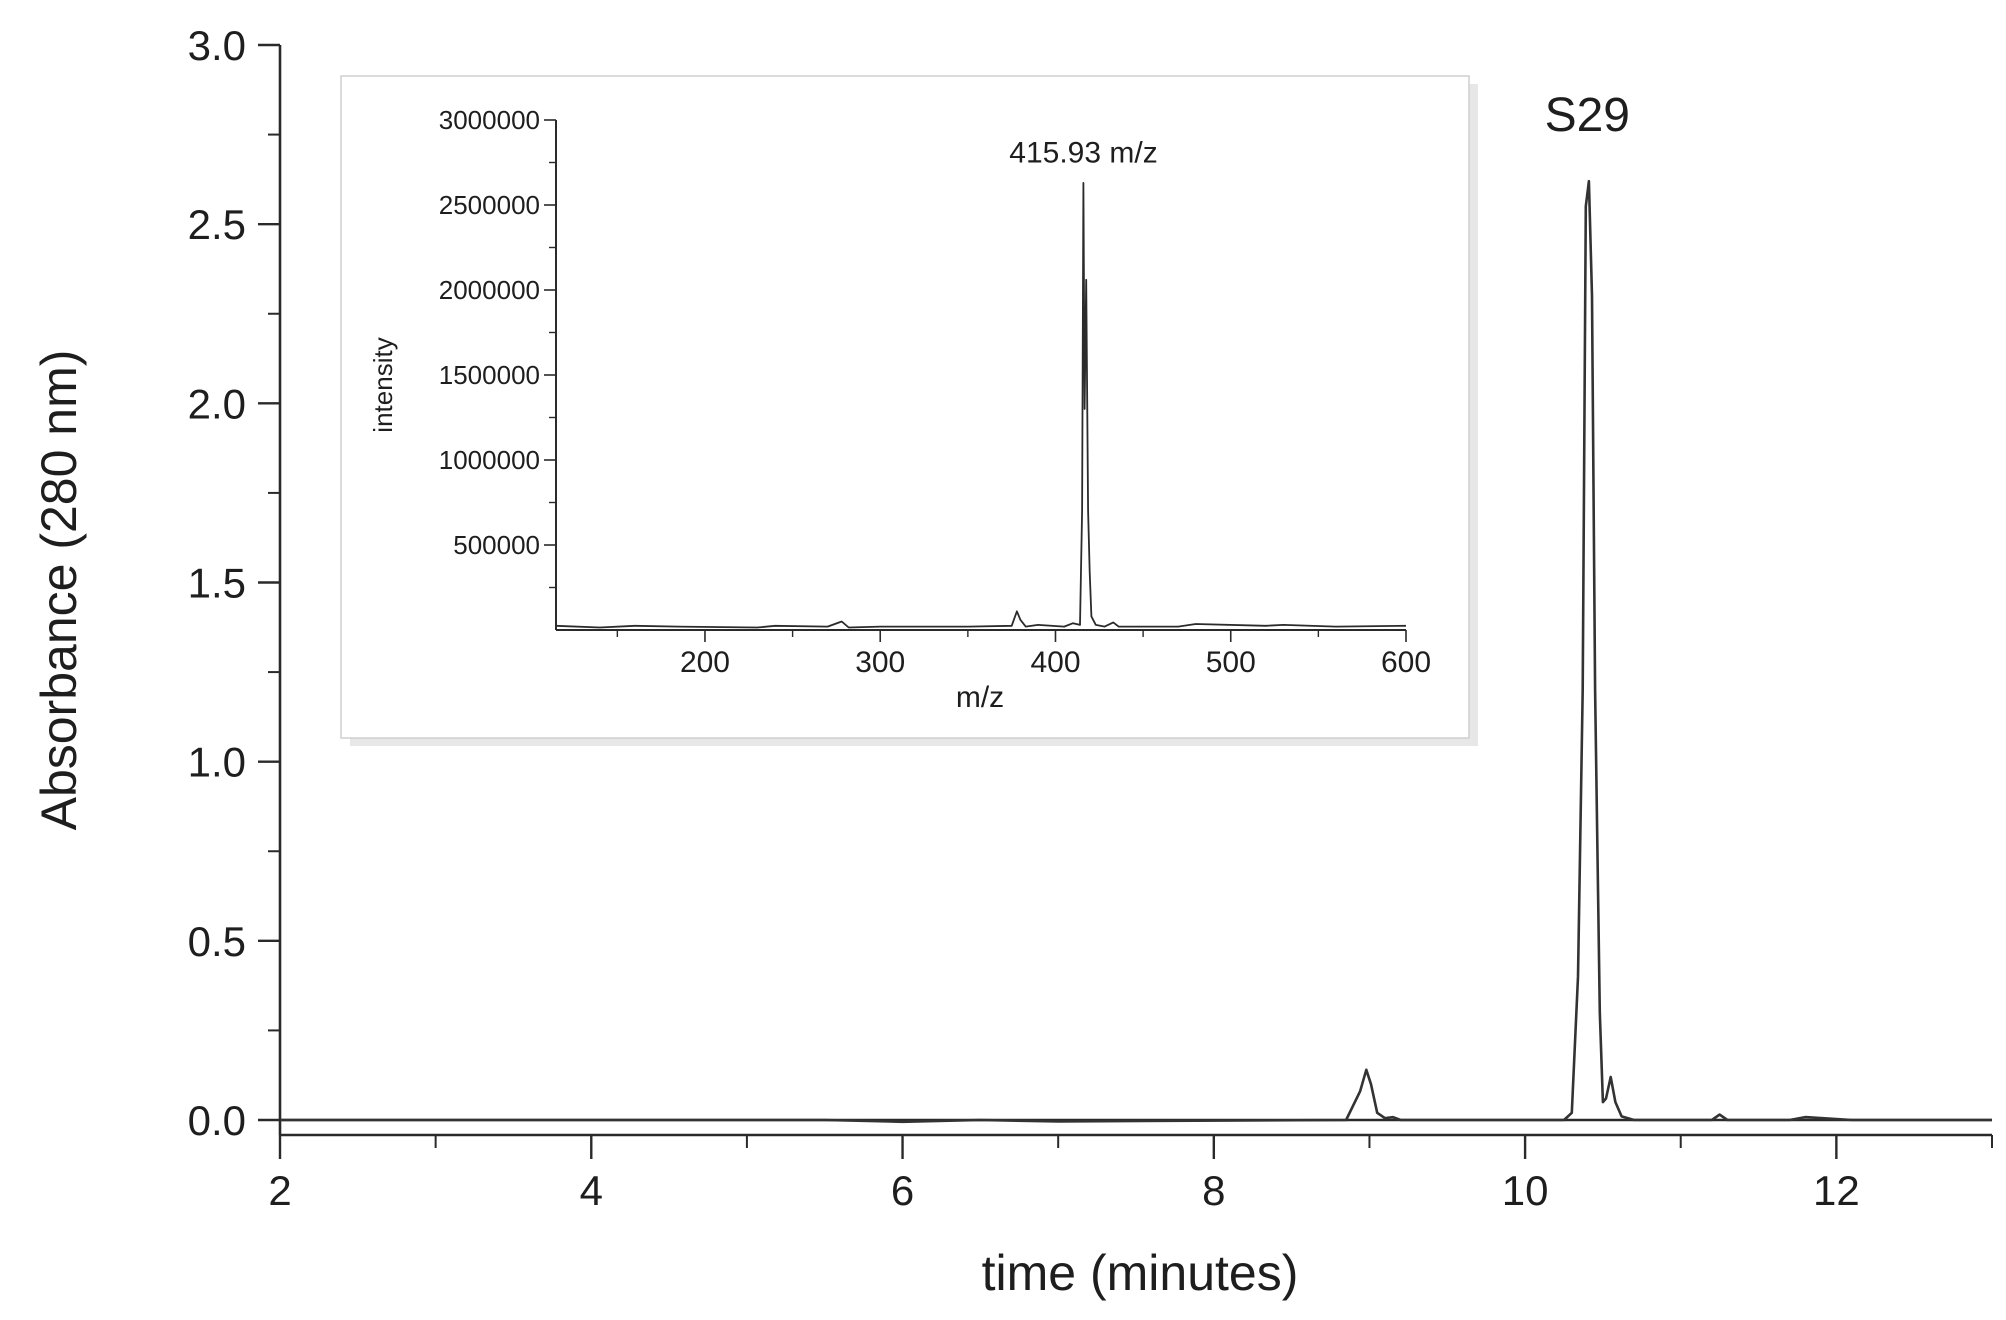  I want to click on y-tick-label: 3.0, so click(217, 45).